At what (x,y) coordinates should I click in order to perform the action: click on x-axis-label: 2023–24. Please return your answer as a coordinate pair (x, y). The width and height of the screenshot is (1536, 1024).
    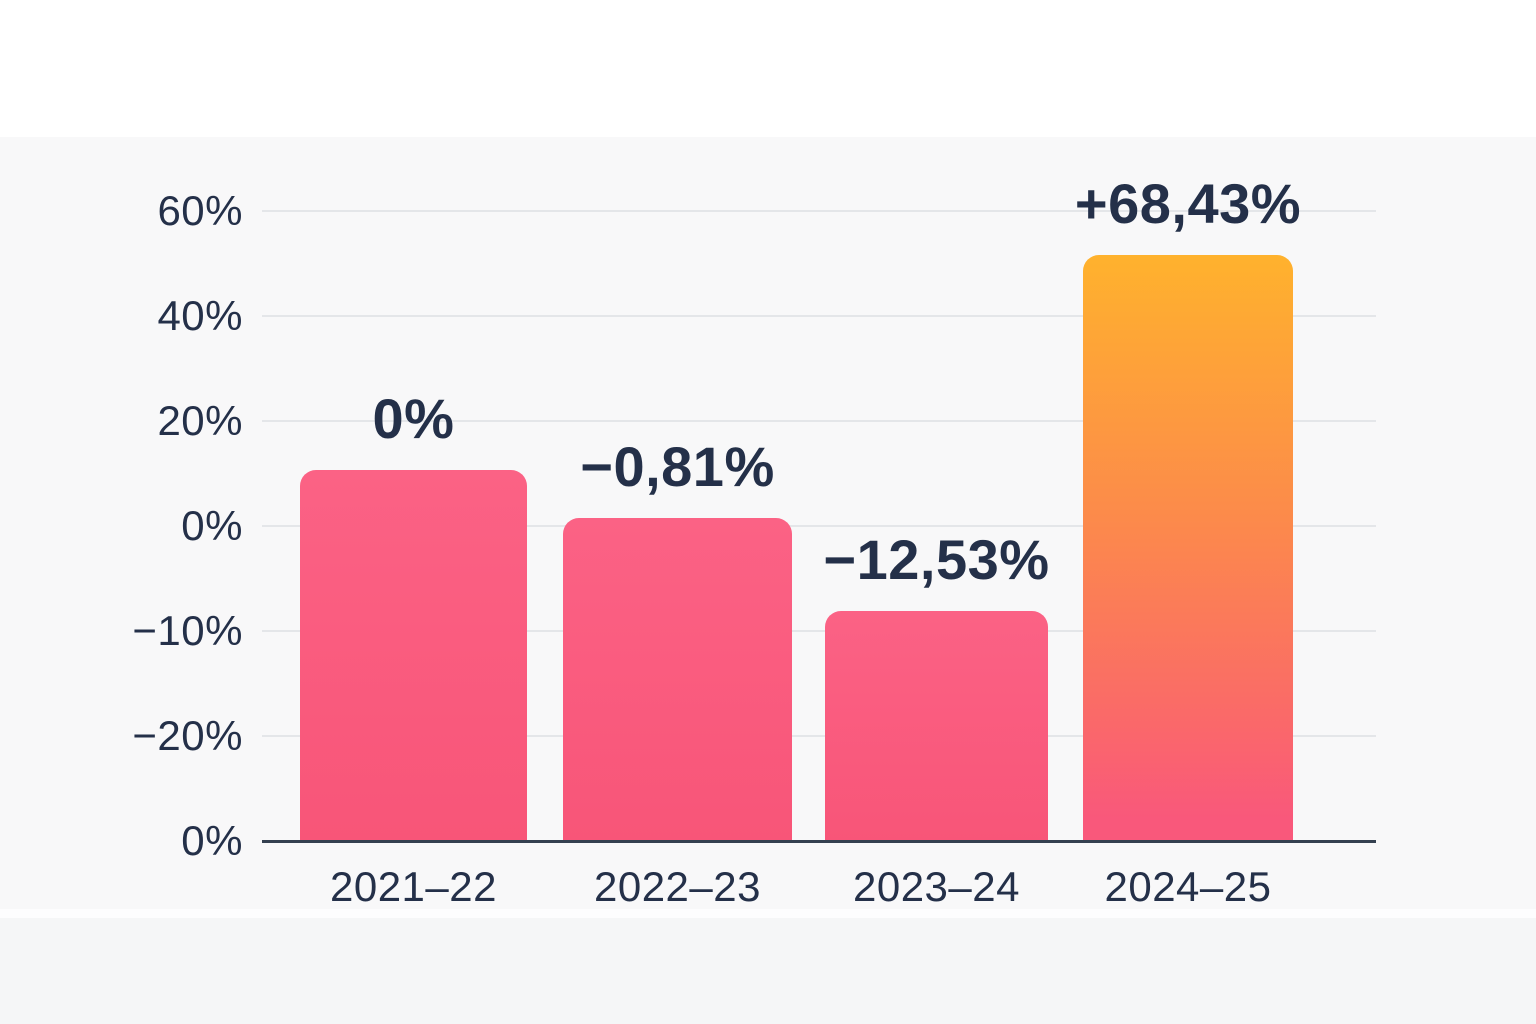
    Looking at the image, I should click on (936, 886).